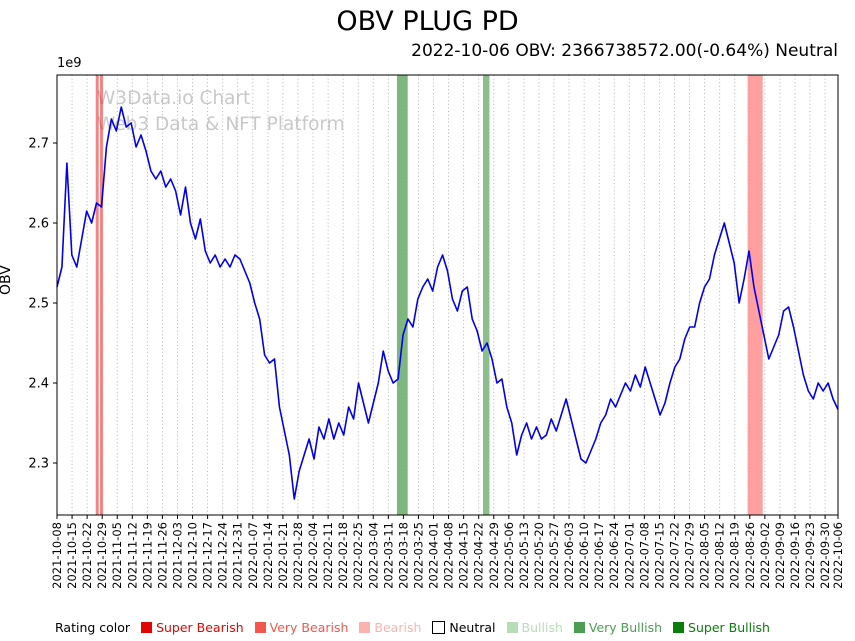 This screenshot has width=855, height=641. What do you see at coordinates (705, 555) in the screenshot?
I see `x-tick-label: 2022-08-05` at bounding box center [705, 555].